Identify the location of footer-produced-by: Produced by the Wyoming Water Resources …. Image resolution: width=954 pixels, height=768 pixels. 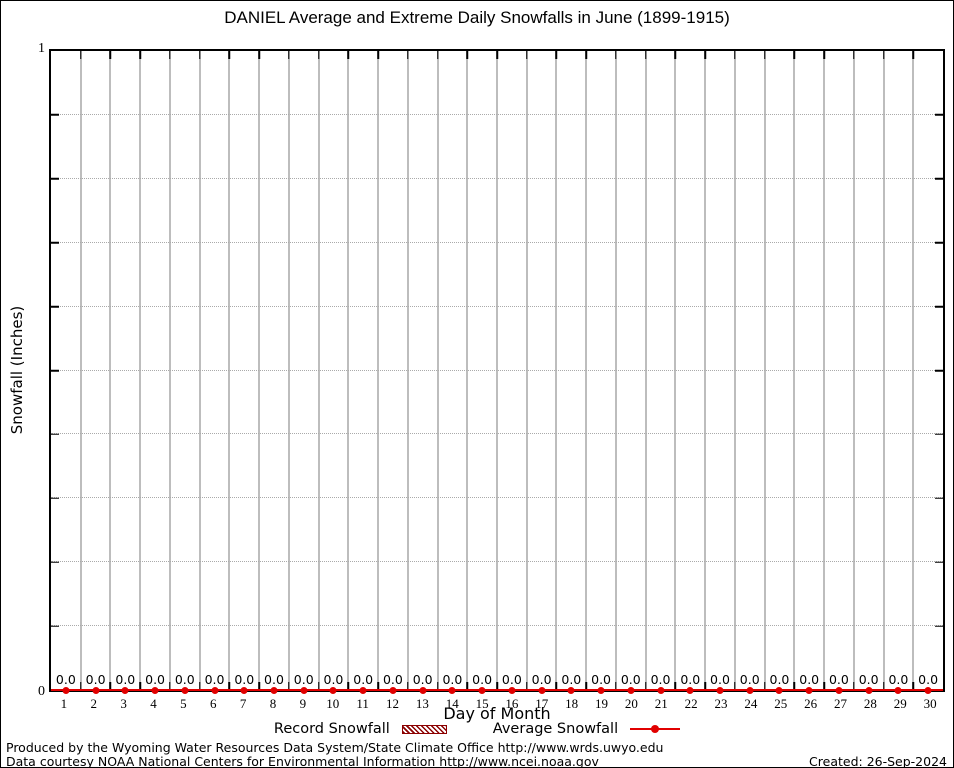
(335, 747).